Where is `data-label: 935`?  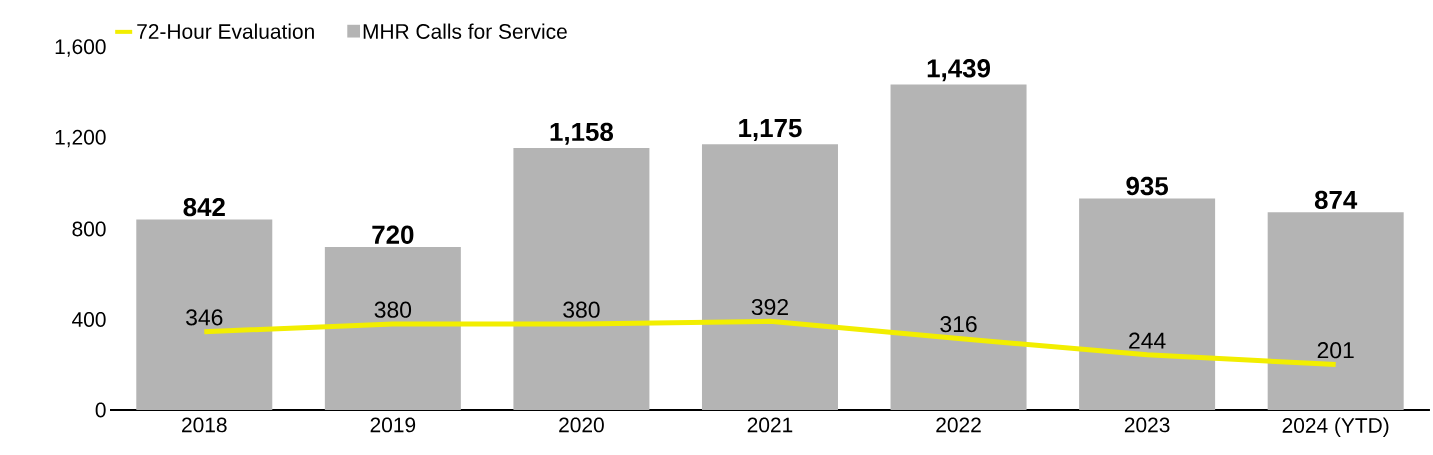
data-label: 935 is located at coordinates (1147, 186).